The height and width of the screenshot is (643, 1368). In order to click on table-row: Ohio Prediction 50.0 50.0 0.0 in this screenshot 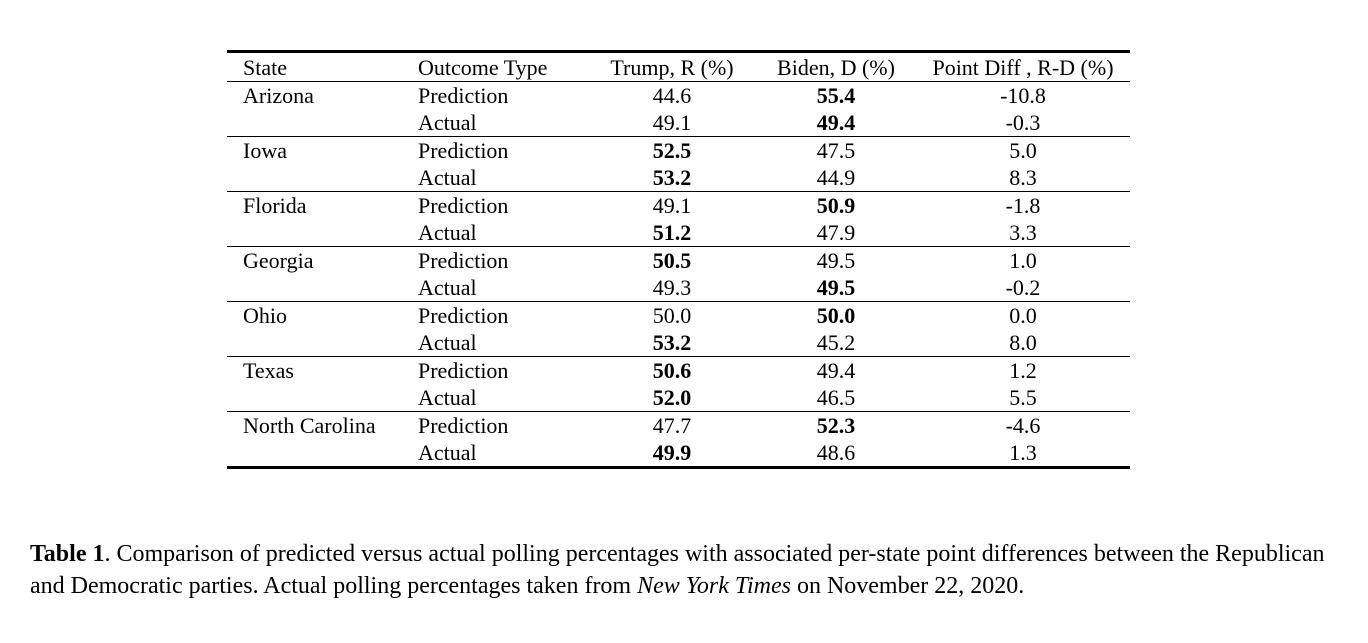, I will do `click(678, 316)`.